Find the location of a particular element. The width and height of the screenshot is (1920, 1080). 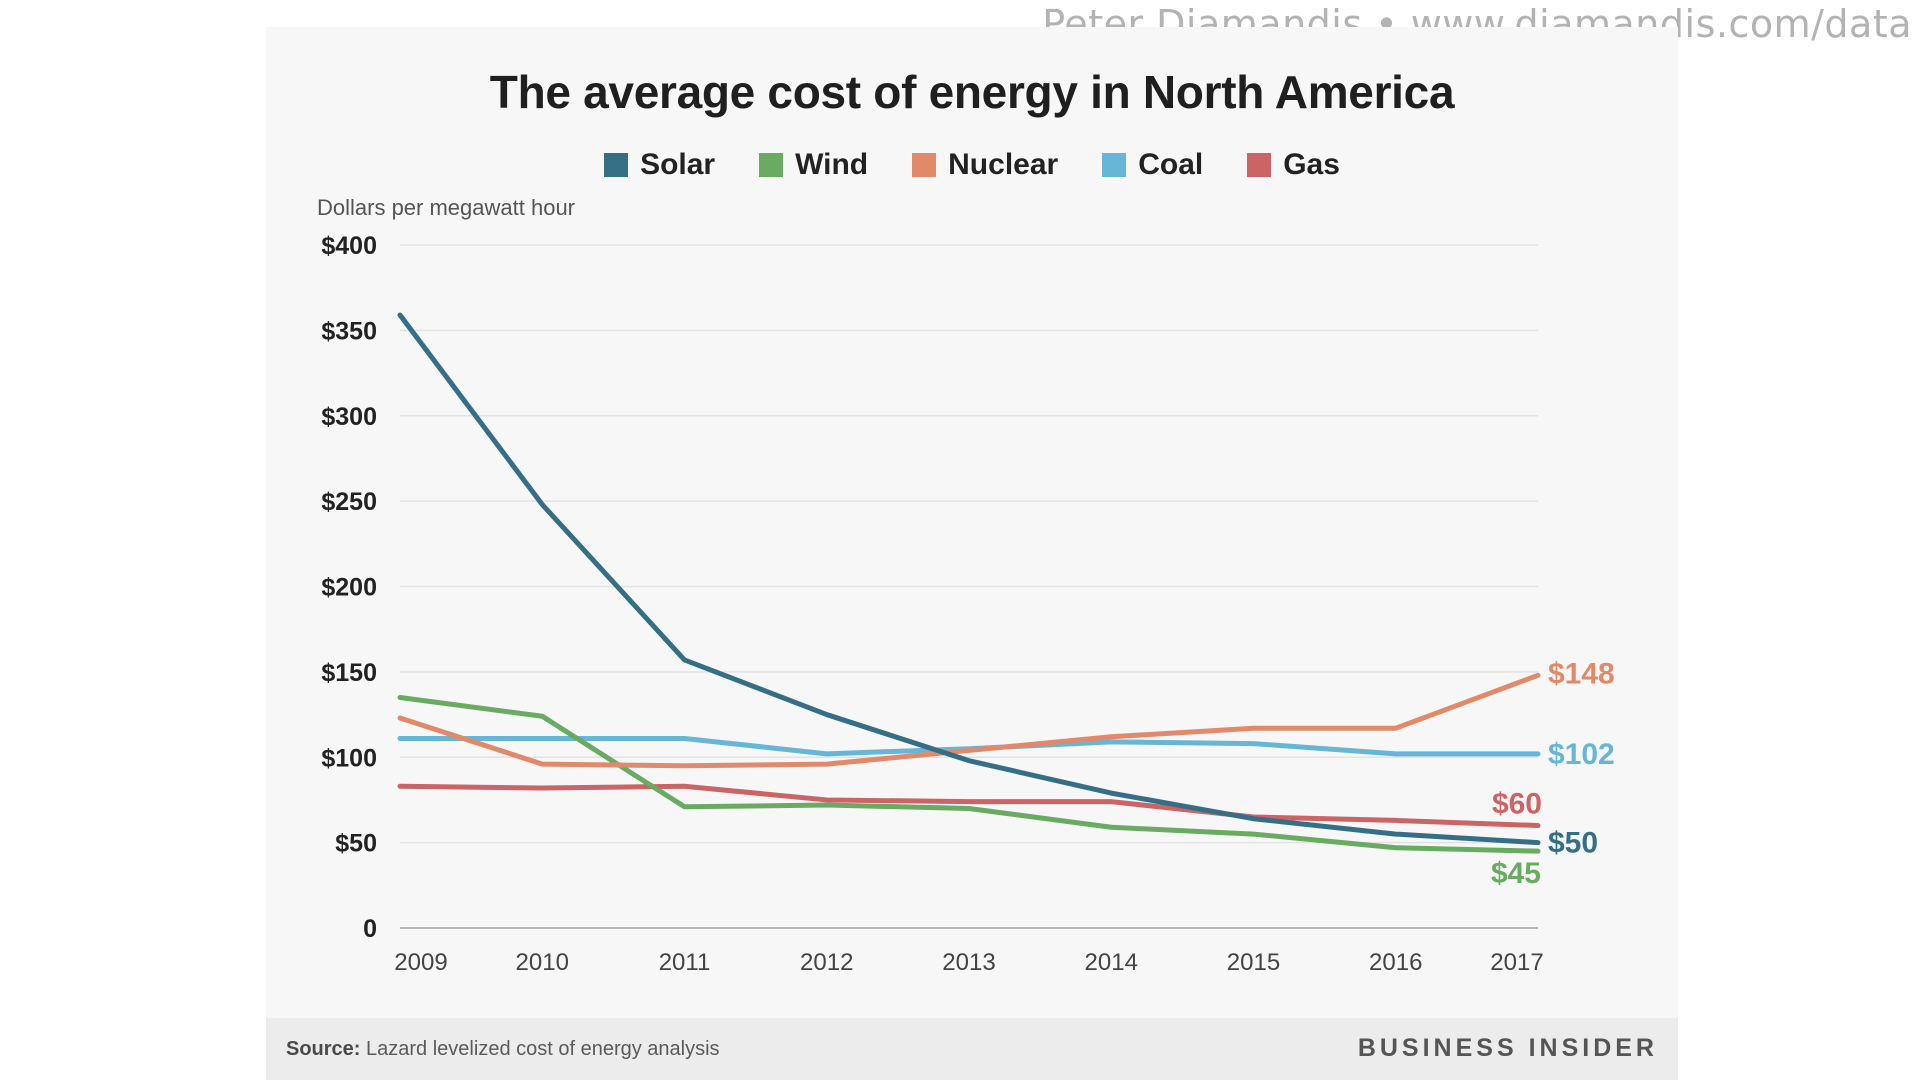

end-label-wind: $45 is located at coordinates (1516, 873).